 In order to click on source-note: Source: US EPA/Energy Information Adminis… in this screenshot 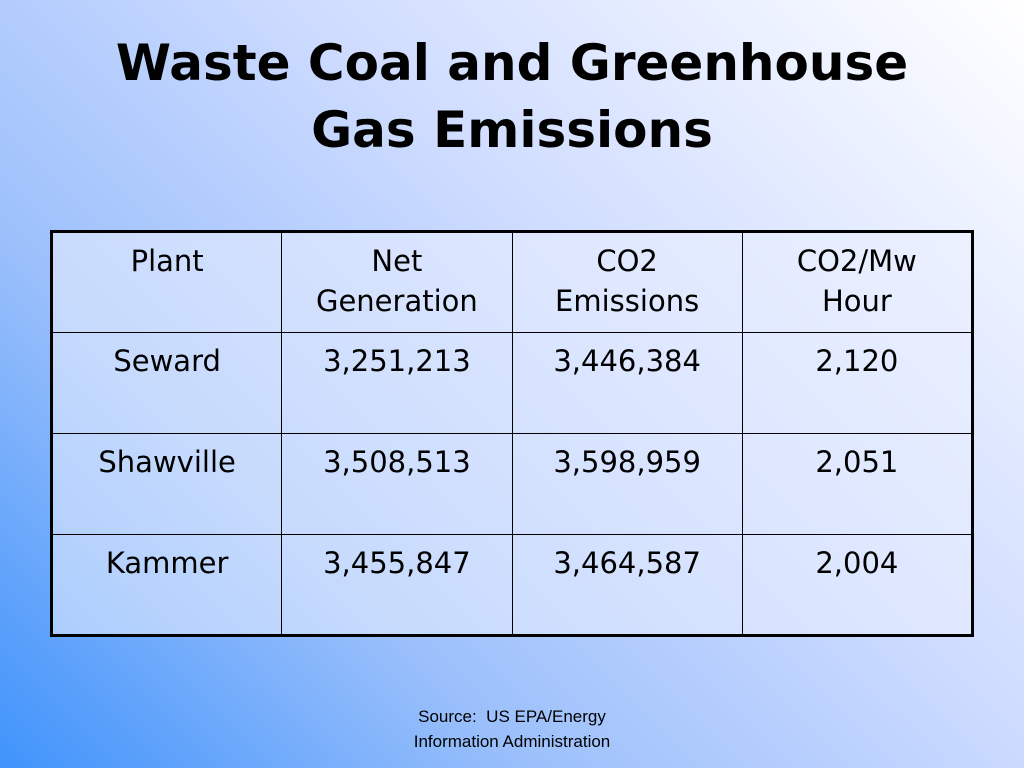, I will do `click(512, 729)`.